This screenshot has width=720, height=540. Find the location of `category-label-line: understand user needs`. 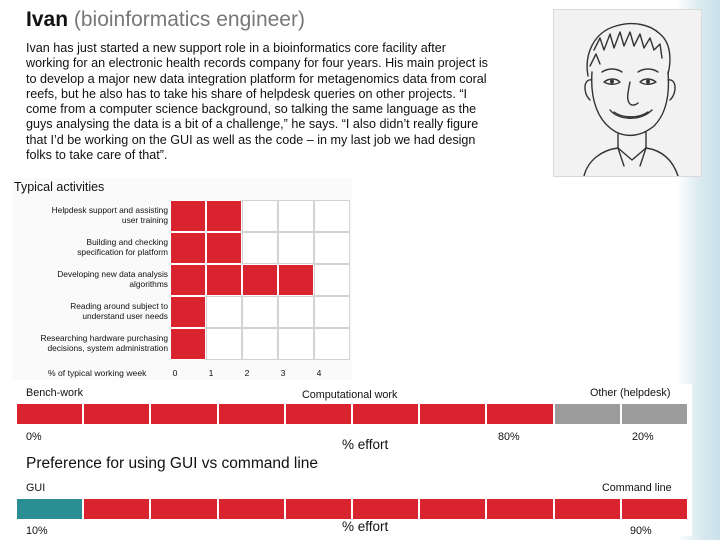

category-label-line: understand user needs is located at coordinates (125, 316).